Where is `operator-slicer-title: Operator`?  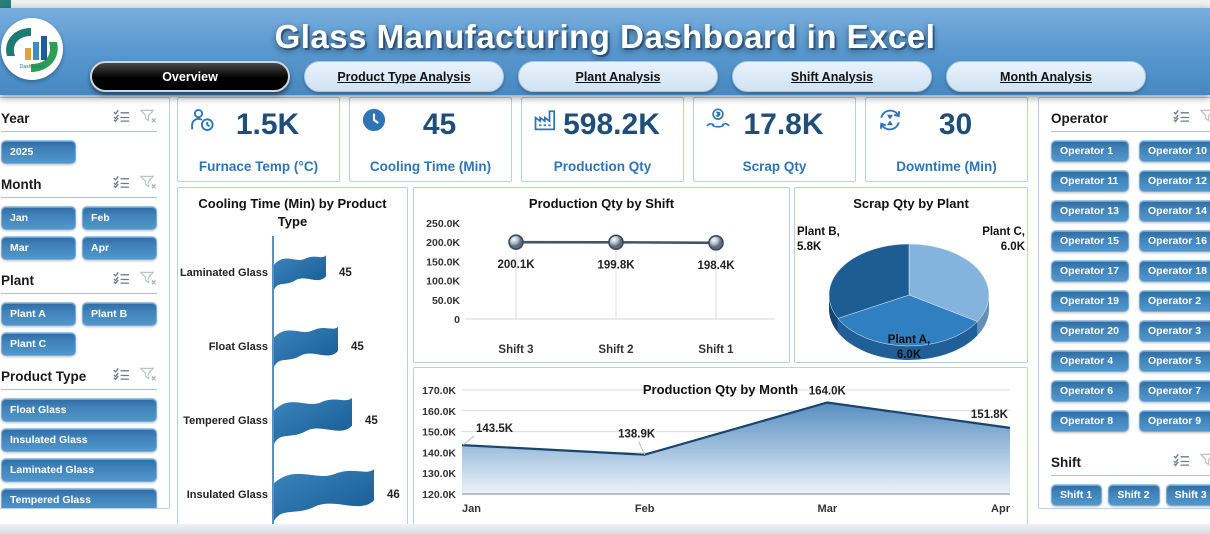
operator-slicer-title: Operator is located at coordinates (1080, 118).